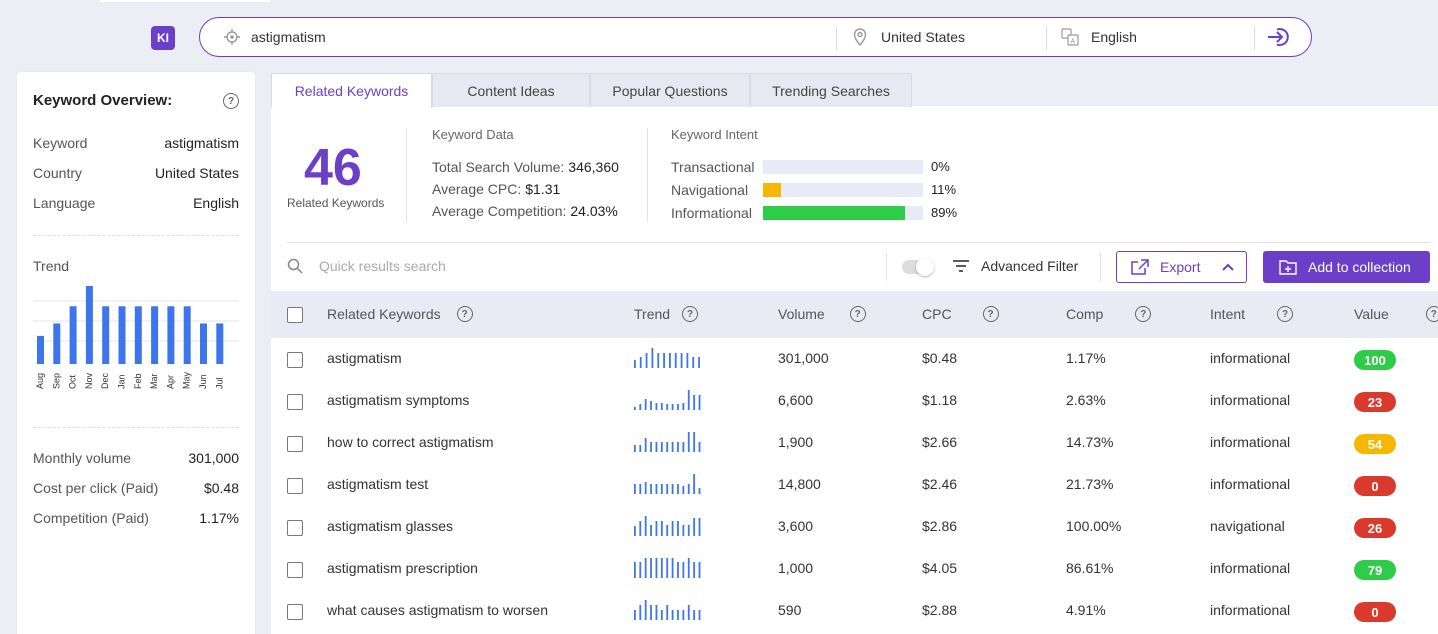  Describe the element at coordinates (666, 314) in the screenshot. I see `column-header-trend: Trend?` at that location.